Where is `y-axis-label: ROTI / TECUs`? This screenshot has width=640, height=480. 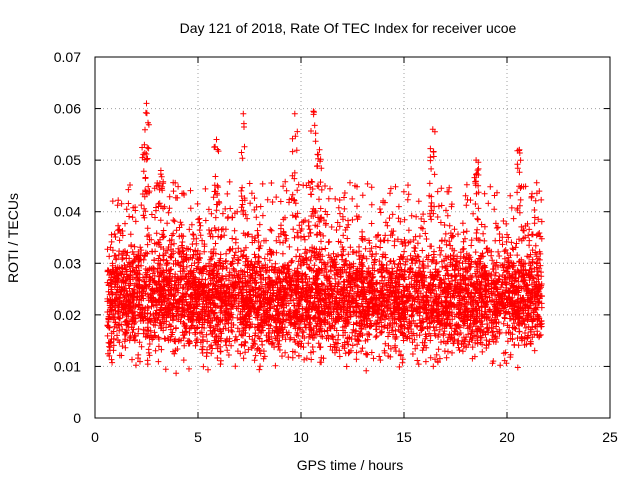 y-axis-label: ROTI / TECUs is located at coordinates (13, 238).